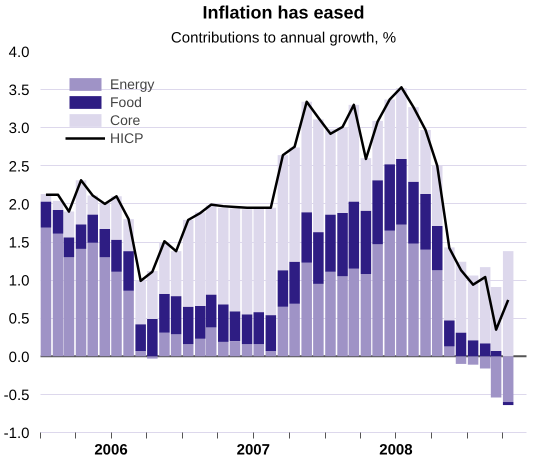 The image size is (536, 457). I want to click on y-tick-label: 1.5, so click(19, 243).